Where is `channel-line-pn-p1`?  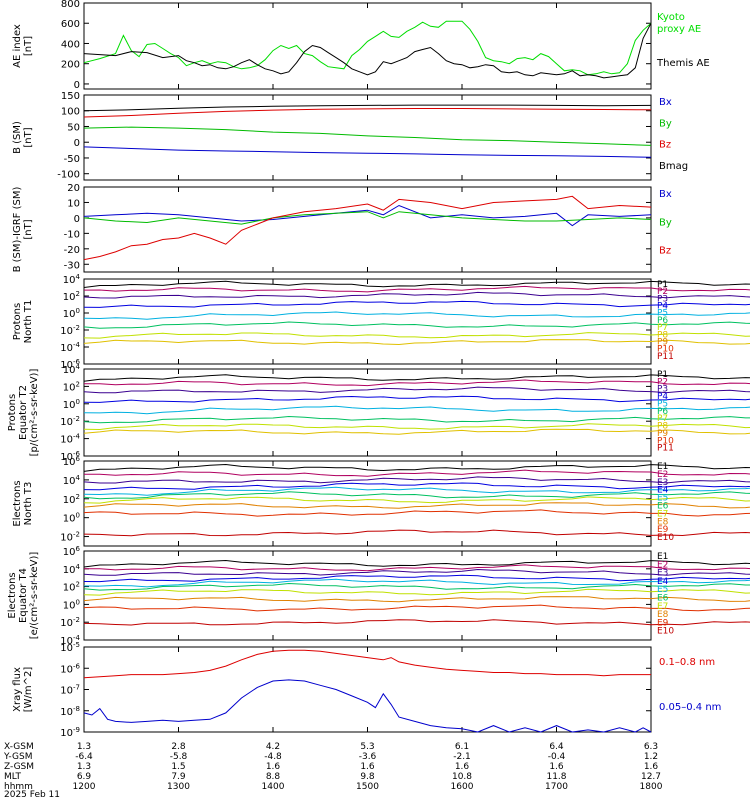
channel-line-pn-p1 is located at coordinates (416, 284).